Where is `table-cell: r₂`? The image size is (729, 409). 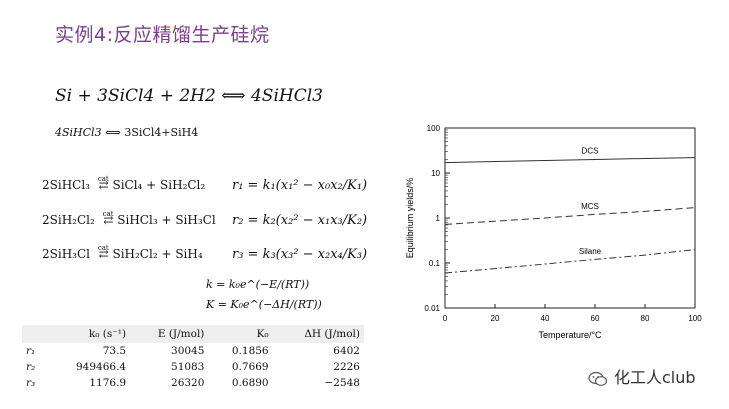 table-cell: r₂ is located at coordinates (31, 367).